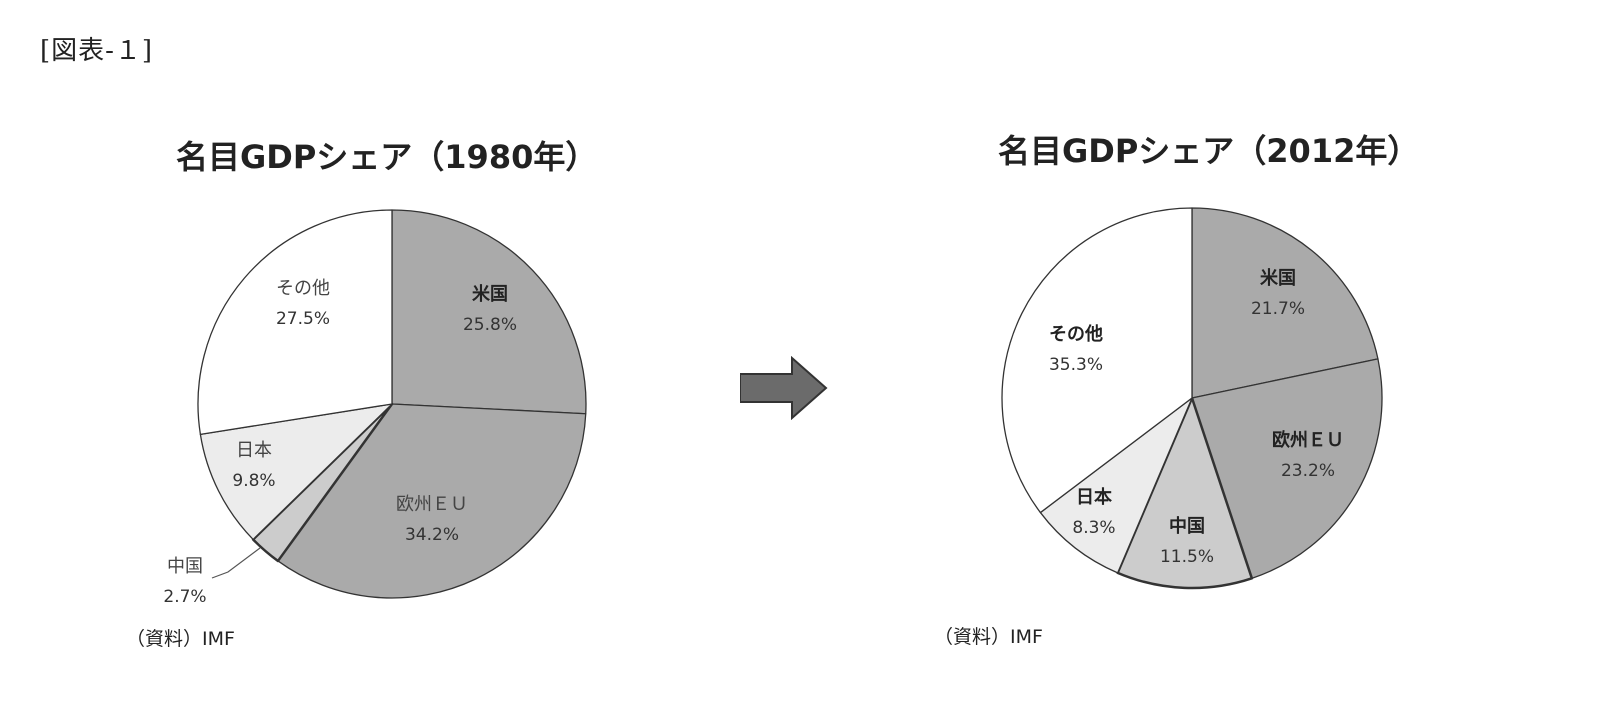 The height and width of the screenshot is (728, 1606). Describe the element at coordinates (253, 481) in the screenshot. I see `slice-value-japan: 9.8%` at that location.